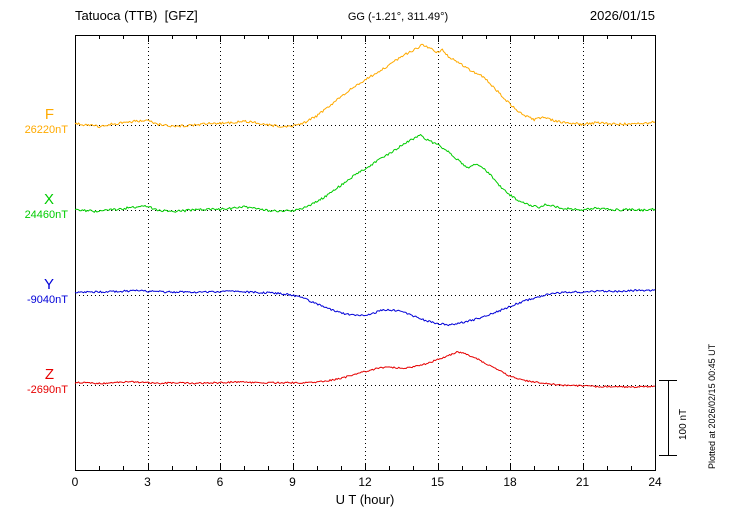  What do you see at coordinates (655, 482) in the screenshot?
I see `x-tick-label: 24` at bounding box center [655, 482].